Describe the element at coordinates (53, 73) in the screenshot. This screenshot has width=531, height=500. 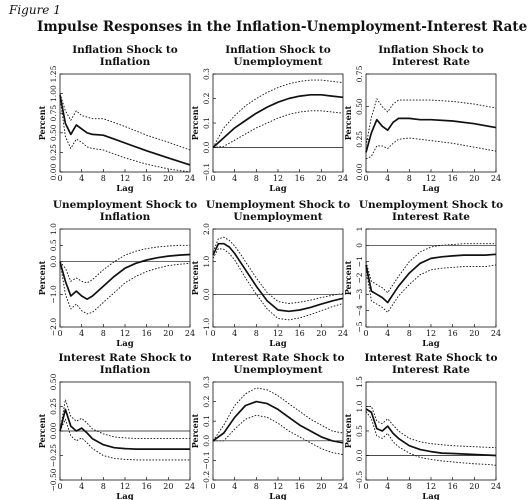
I see `y-tick-label: 1.25` at that location.